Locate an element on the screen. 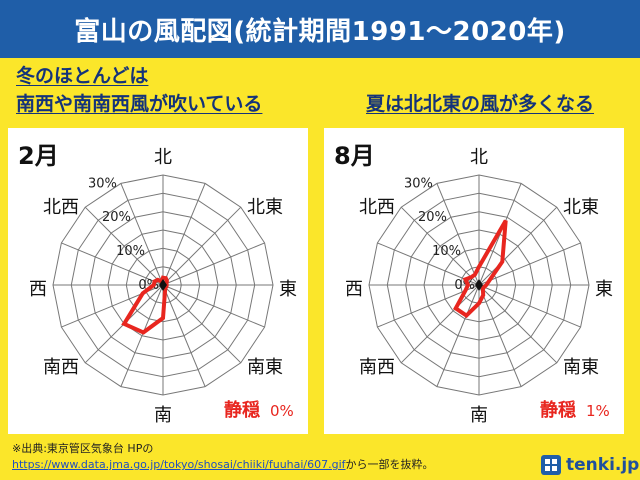  page-title: 富山の風配図(統計期間1991～2020年) is located at coordinates (320, 31).